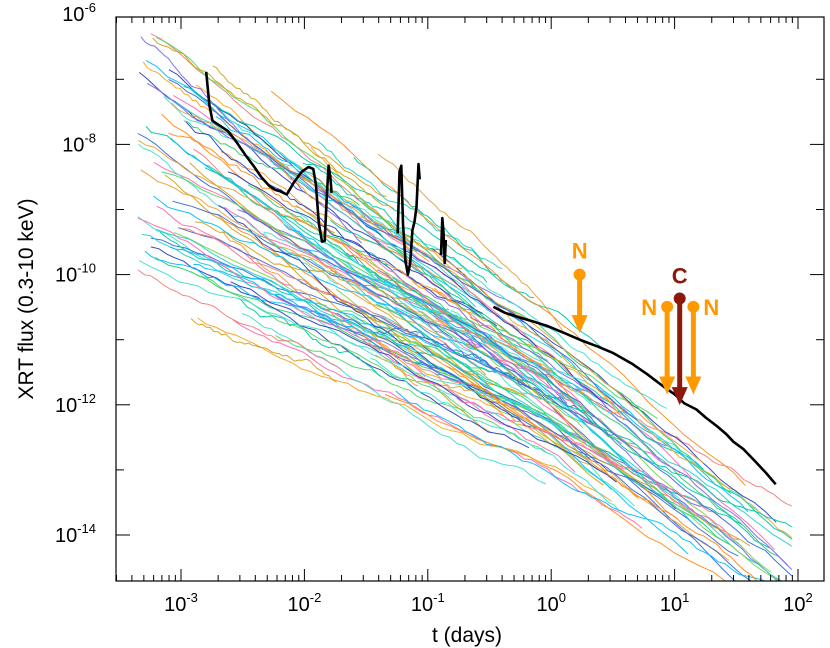 The image size is (830, 648). What do you see at coordinates (75, 404) in the screenshot?
I see `y-tick-label: 10⁻¹²` at bounding box center [75, 404].